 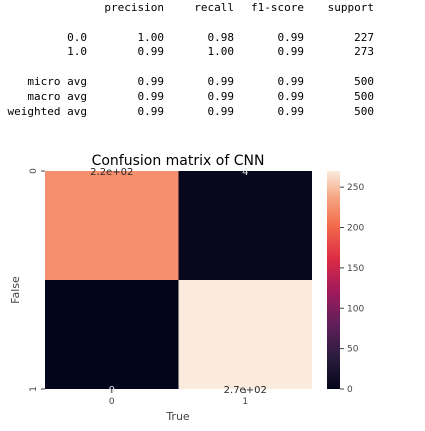 What do you see at coordinates (355, 188) in the screenshot?
I see `colorbar-tick-label: 250` at bounding box center [355, 188].